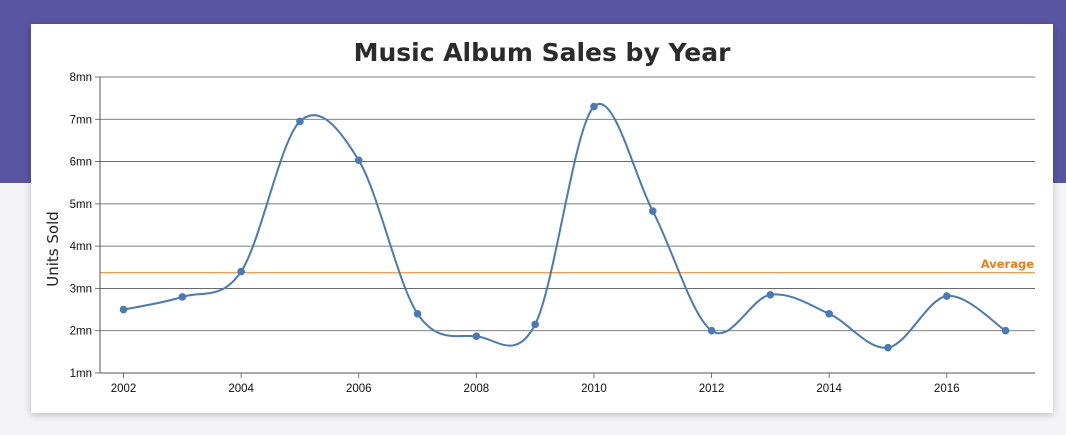 The image size is (1066, 435). Describe the element at coordinates (359, 389) in the screenshot. I see `x-tick-label: 2006` at that location.